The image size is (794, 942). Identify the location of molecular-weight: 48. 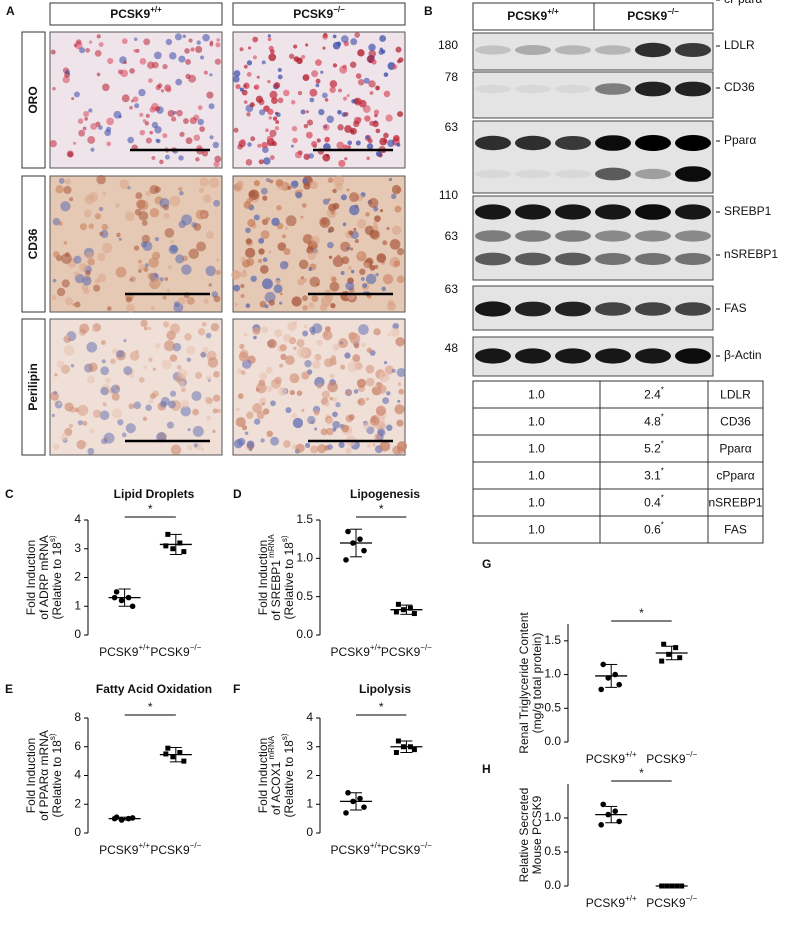
(452, 348).